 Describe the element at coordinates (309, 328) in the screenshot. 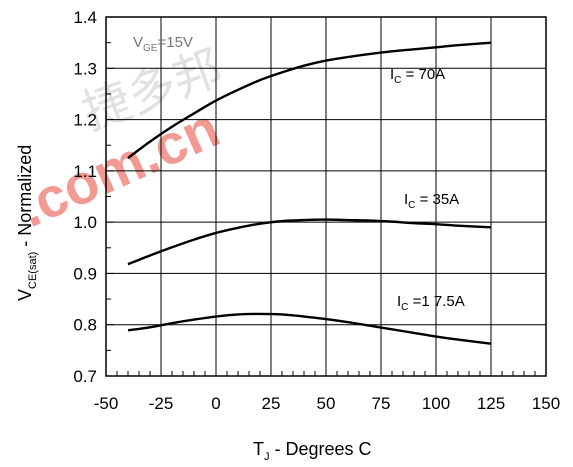

I see `series-line-17-5A` at that location.